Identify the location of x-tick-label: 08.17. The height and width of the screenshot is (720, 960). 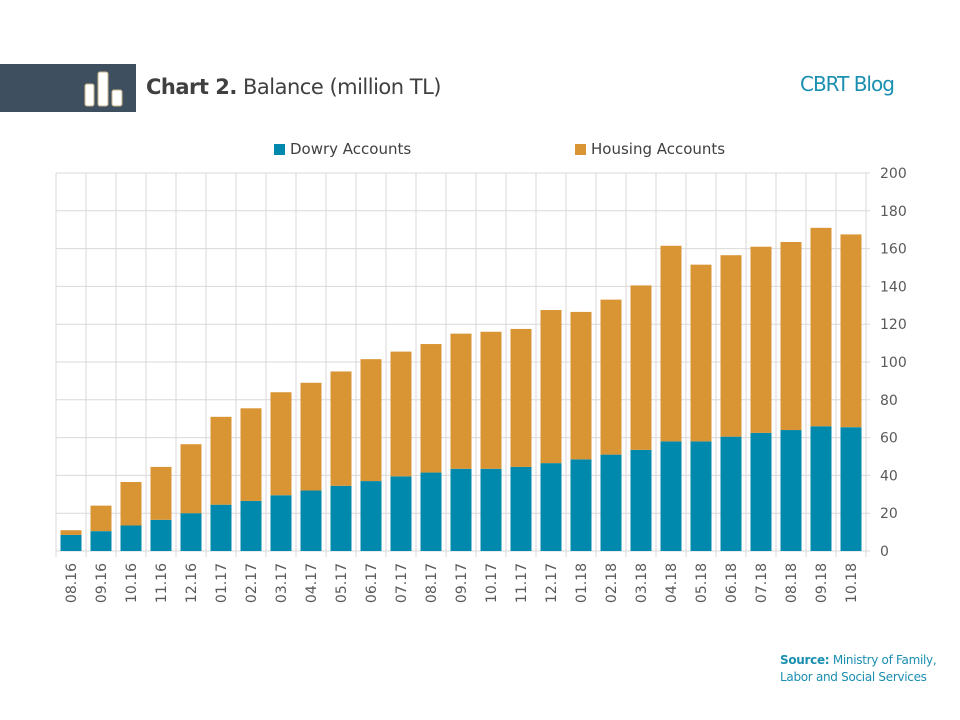
(432, 583).